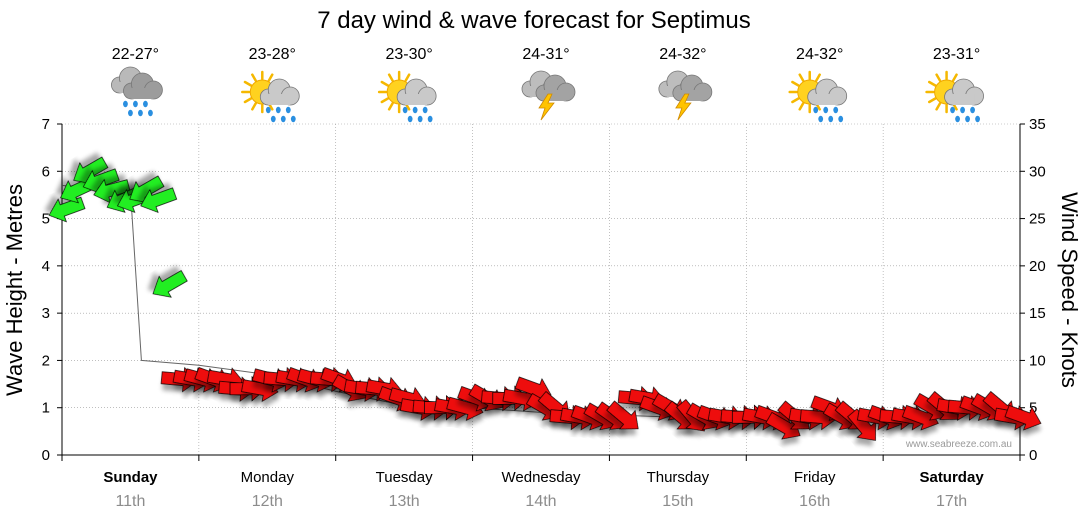 The image size is (1080, 522). What do you see at coordinates (541, 477) in the screenshot?
I see `day-label: Wednesday` at bounding box center [541, 477].